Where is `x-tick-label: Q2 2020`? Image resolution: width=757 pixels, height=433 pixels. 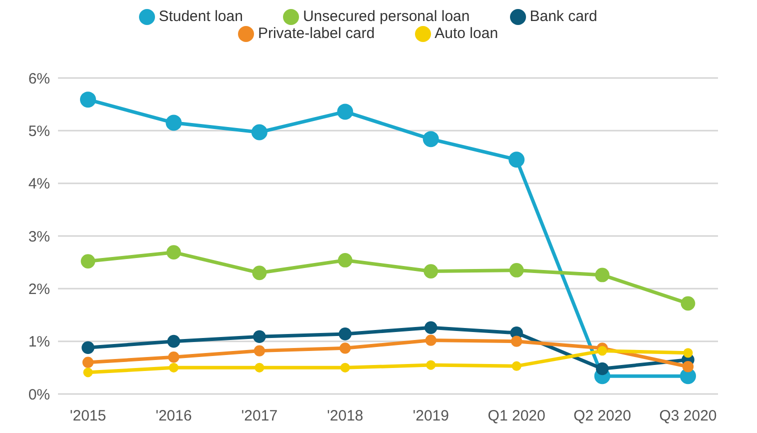 x-tick-label: Q2 2020 is located at coordinates (603, 416).